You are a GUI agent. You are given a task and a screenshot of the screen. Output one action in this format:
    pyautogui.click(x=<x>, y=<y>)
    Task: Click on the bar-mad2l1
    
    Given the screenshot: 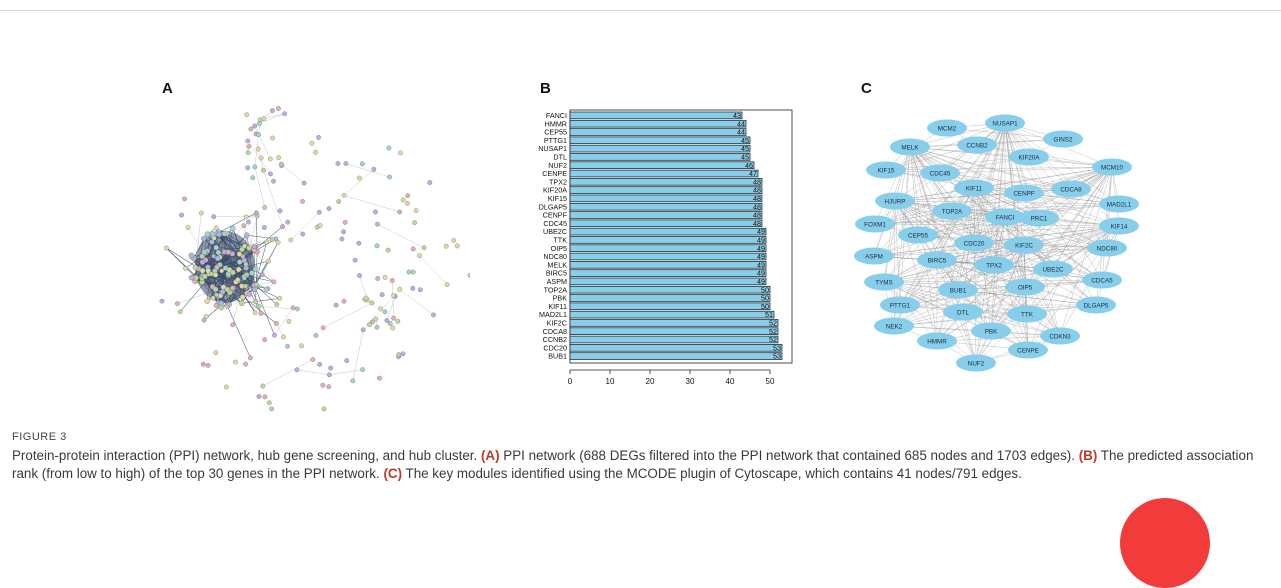 What is the action you would take?
    pyautogui.click(x=672, y=314)
    